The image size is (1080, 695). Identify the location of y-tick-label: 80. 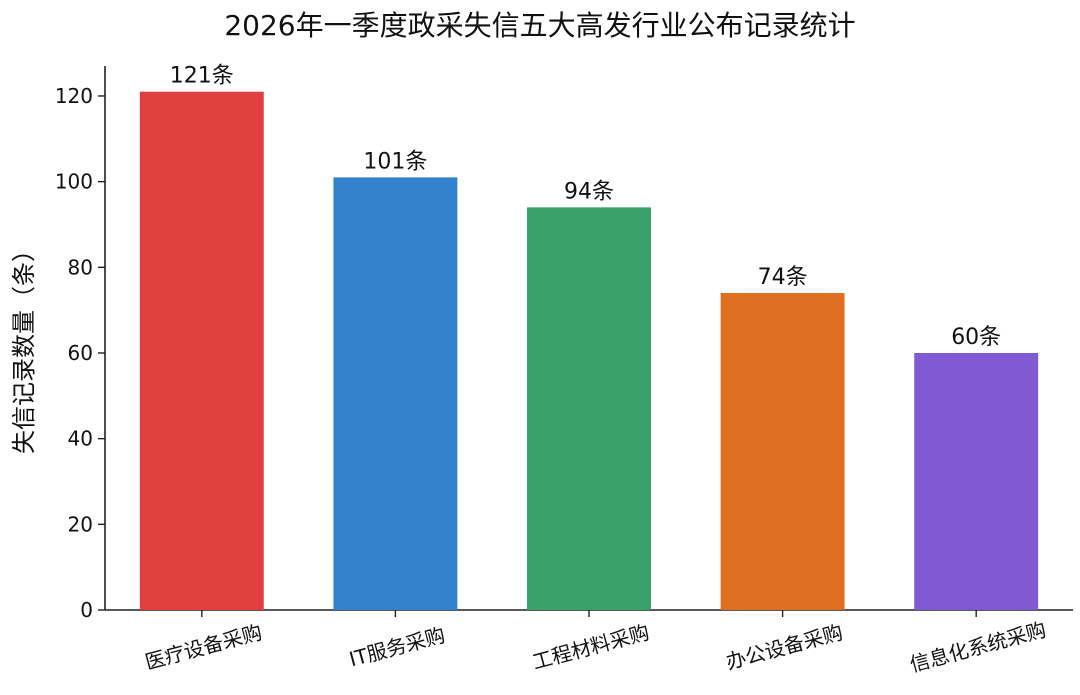
(80, 267).